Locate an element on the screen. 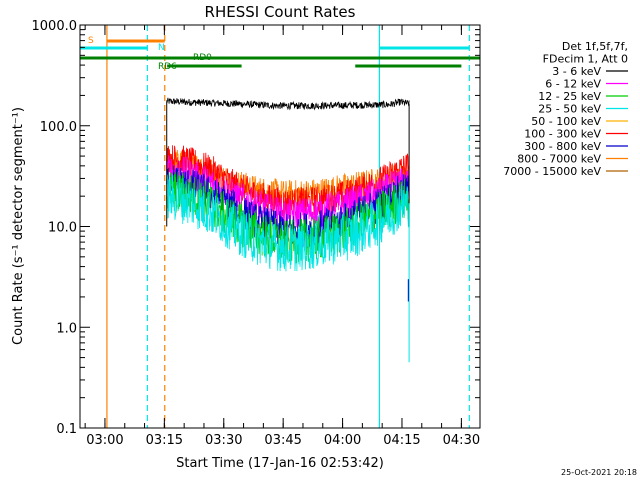 The width and height of the screenshot is (640, 480). legend-entry-label: 7000 - 15000 keV is located at coordinates (552, 171).